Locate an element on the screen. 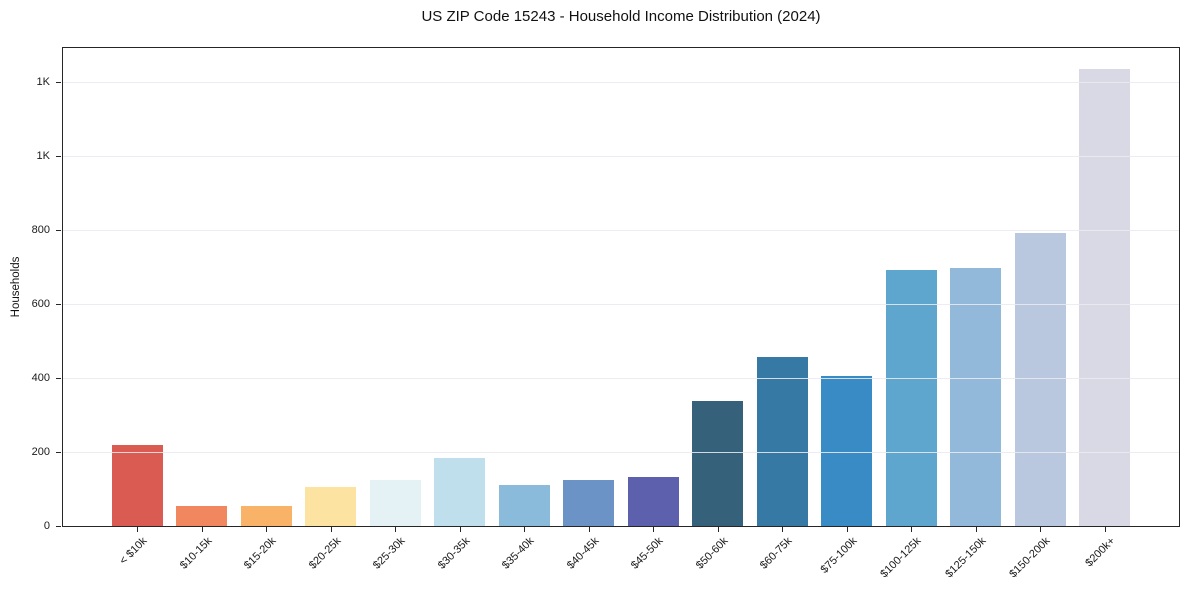  y-tick-label: 800 is located at coordinates (40, 229).